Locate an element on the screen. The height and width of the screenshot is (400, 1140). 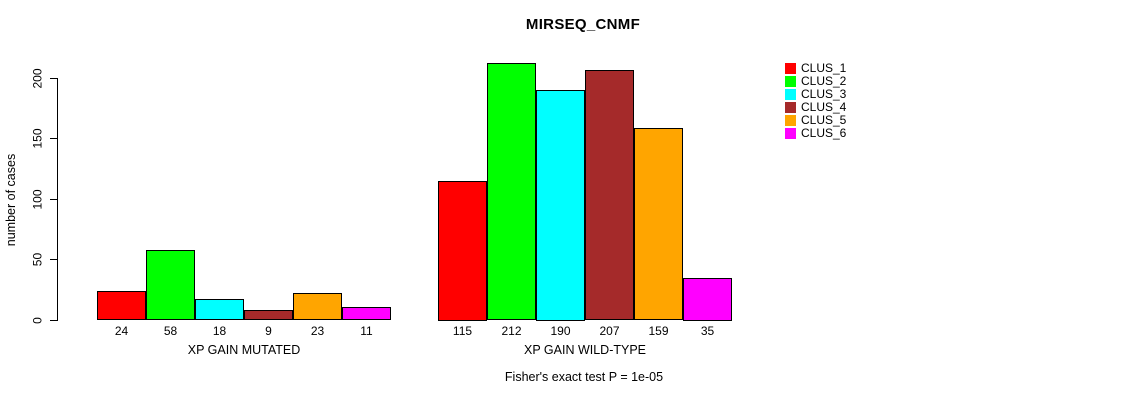
y-tick-label: 50 is located at coordinates (37, 260).